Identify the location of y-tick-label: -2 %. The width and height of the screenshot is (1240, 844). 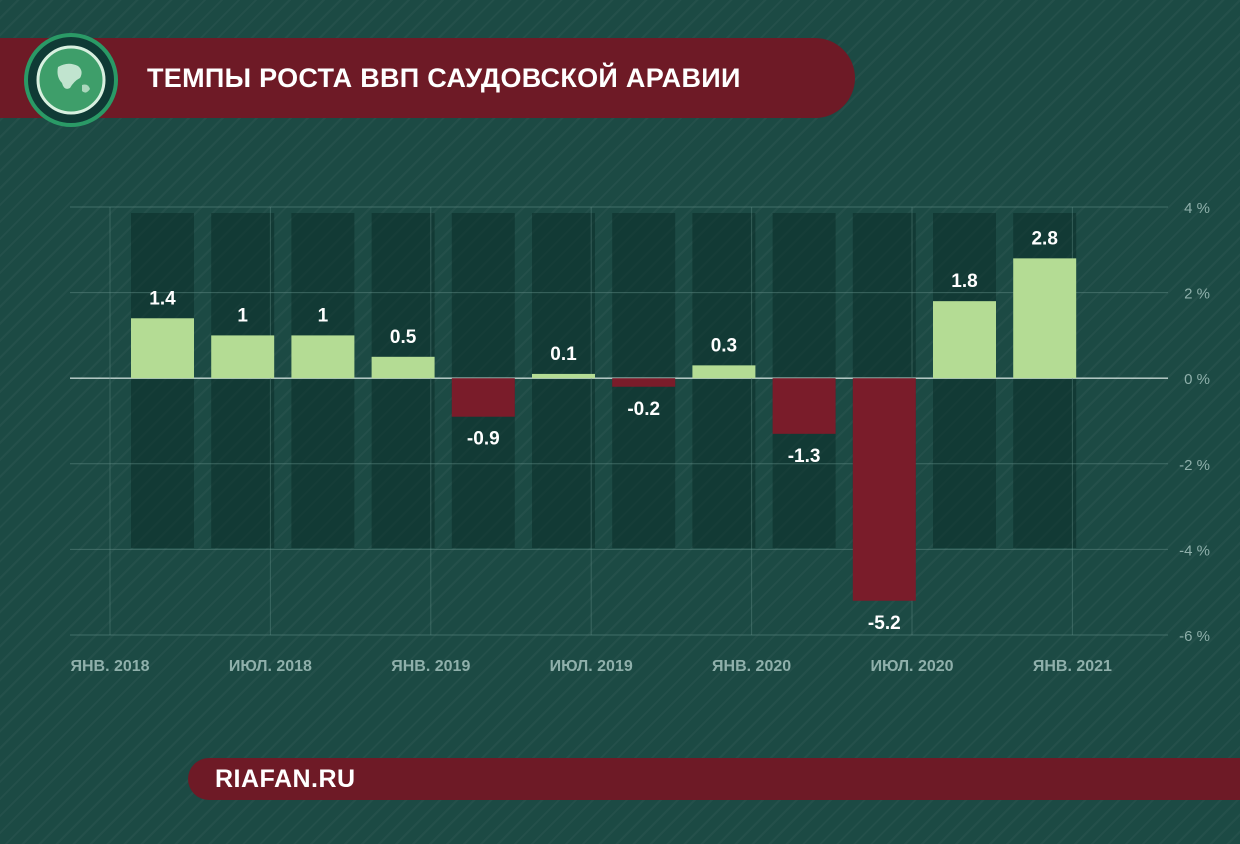
(1194, 465).